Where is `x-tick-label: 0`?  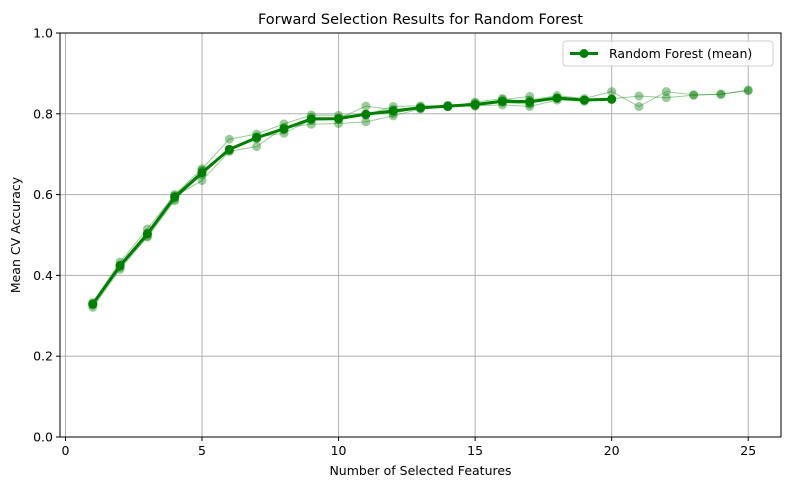
x-tick-label: 0 is located at coordinates (65, 450).